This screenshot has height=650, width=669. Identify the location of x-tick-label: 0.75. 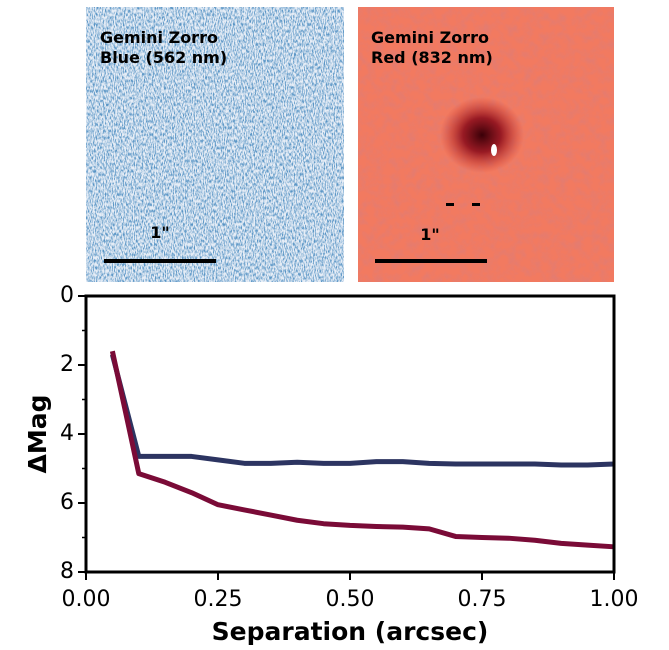
(482, 599).